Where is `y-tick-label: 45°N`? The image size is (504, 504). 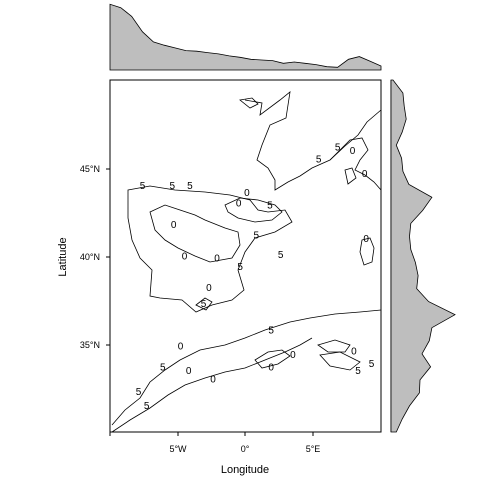 y-tick-label: 45°N is located at coordinates (90, 169).